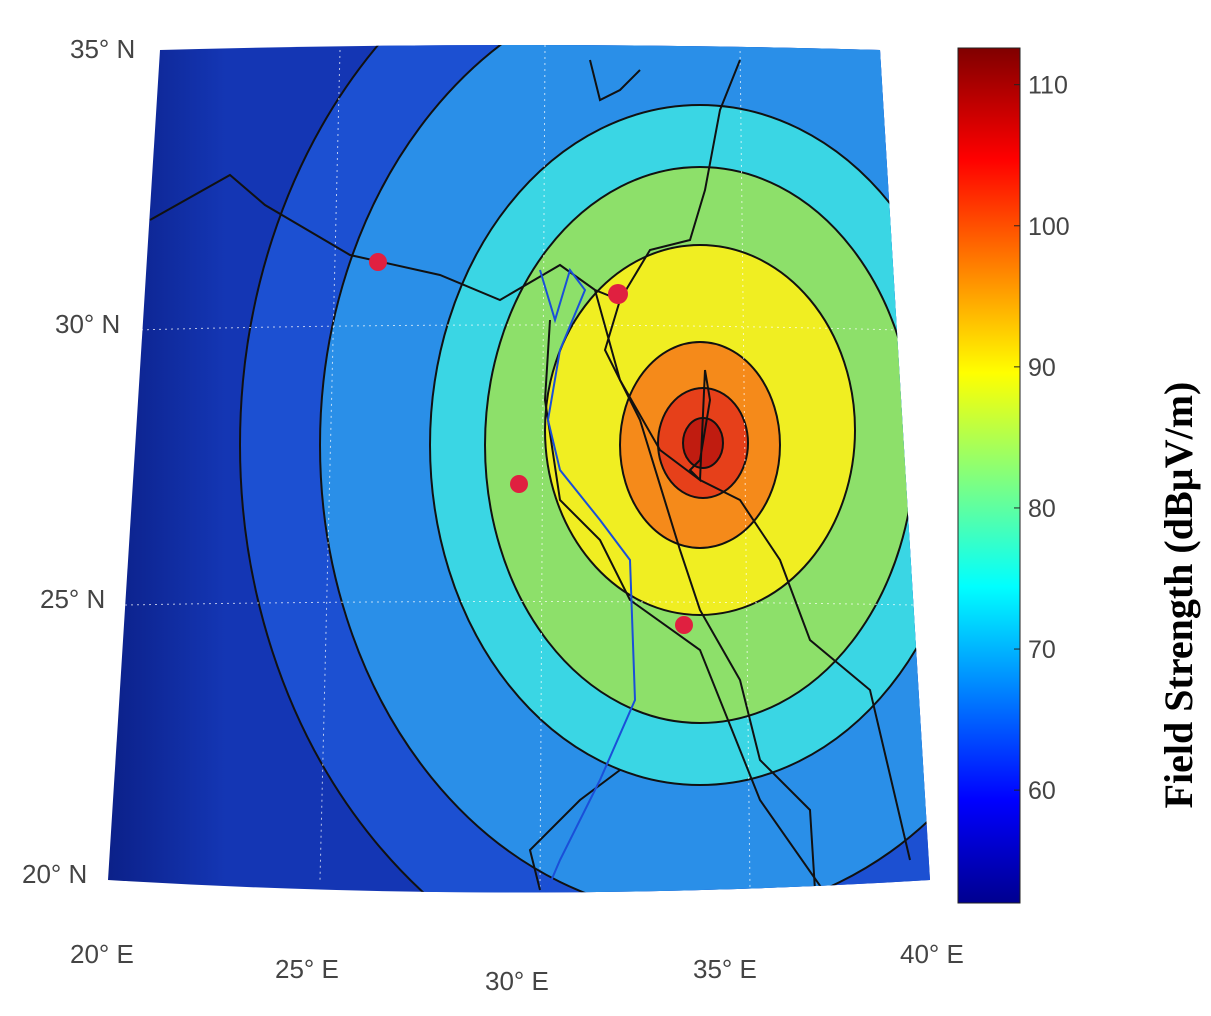 The image size is (1211, 1016). I want to click on colorbar-label: Field Strength (dBµV/m), so click(1178, 595).